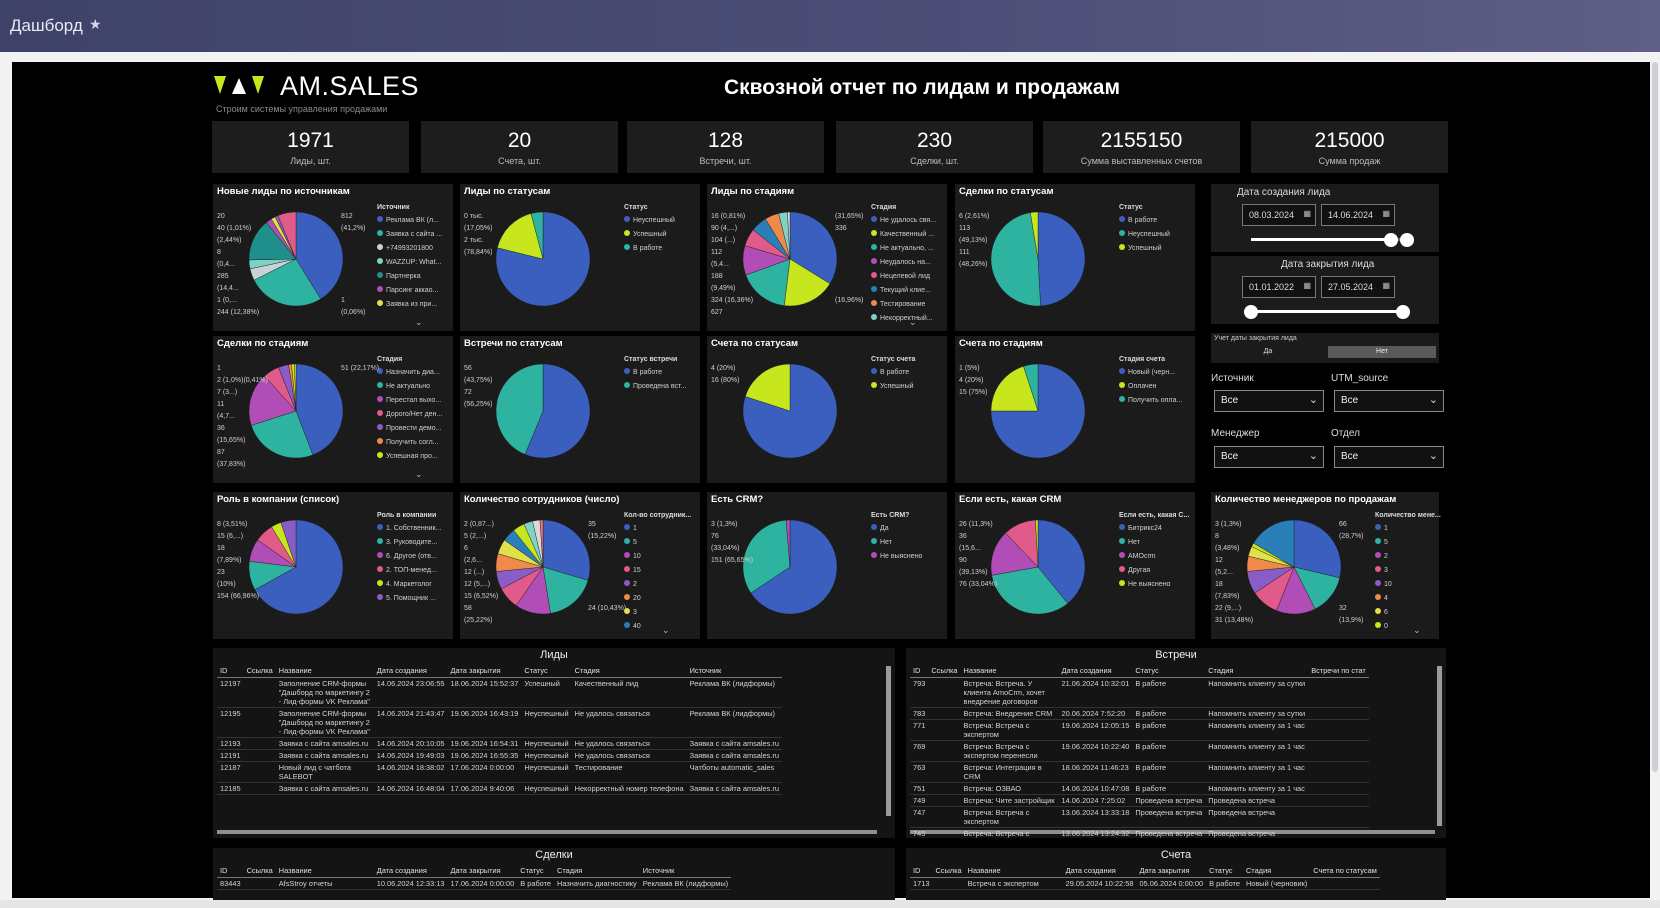 This screenshot has height=908, width=1660. What do you see at coordinates (1268, 351) in the screenshot?
I see `toggle-yes: Да` at bounding box center [1268, 351].